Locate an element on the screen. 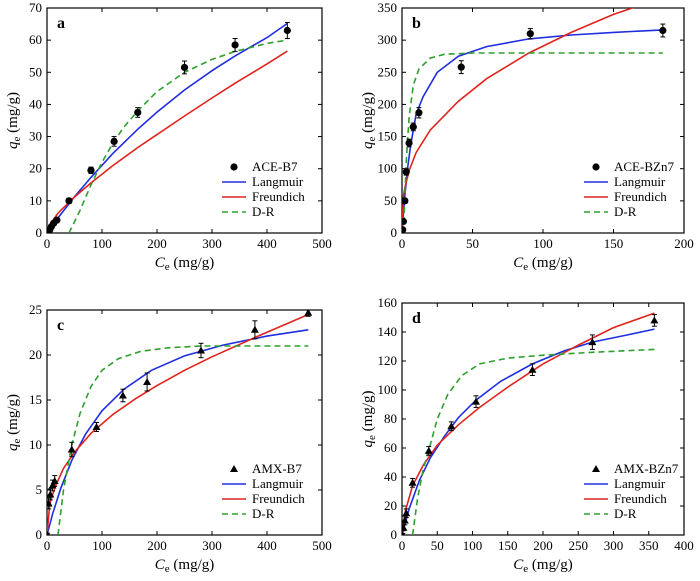 Image resolution: width=700 pixels, height=581 pixels. legend-label: ACE-B7 is located at coordinates (275, 166).